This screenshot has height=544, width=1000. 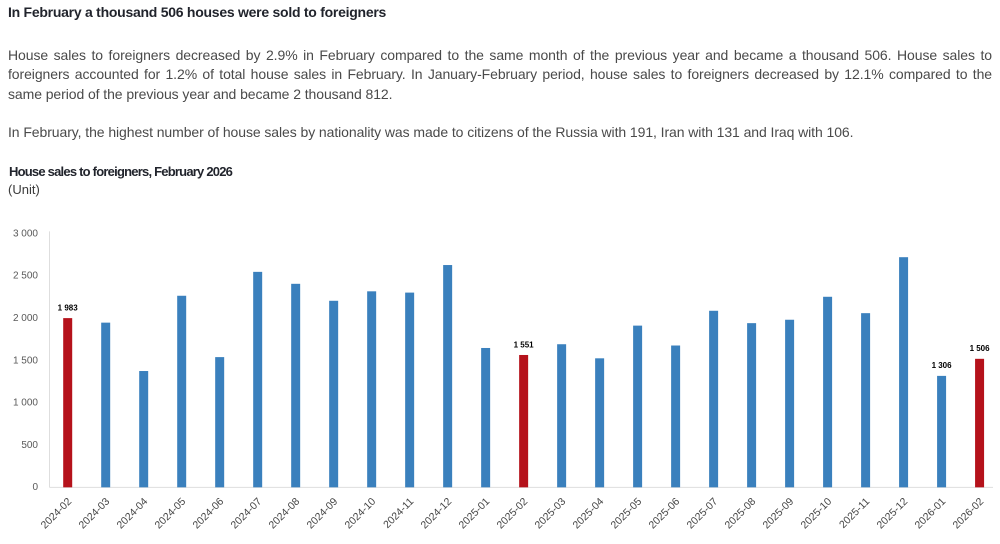 I want to click on svg-text: 2025-05, so click(x=626, y=514).